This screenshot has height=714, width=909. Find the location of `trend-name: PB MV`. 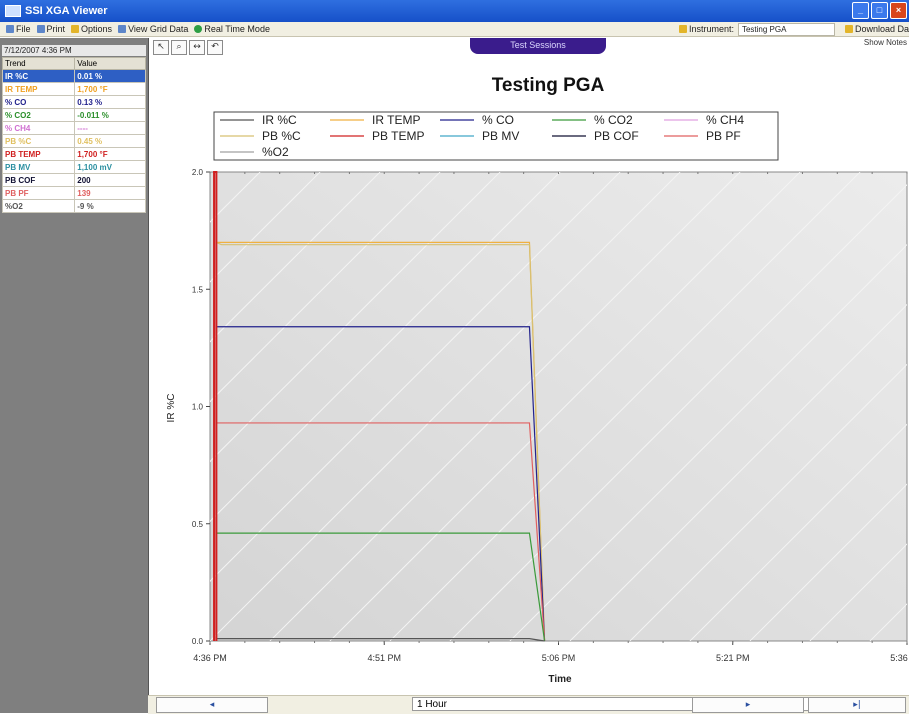

trend-name: PB MV is located at coordinates (38, 167).